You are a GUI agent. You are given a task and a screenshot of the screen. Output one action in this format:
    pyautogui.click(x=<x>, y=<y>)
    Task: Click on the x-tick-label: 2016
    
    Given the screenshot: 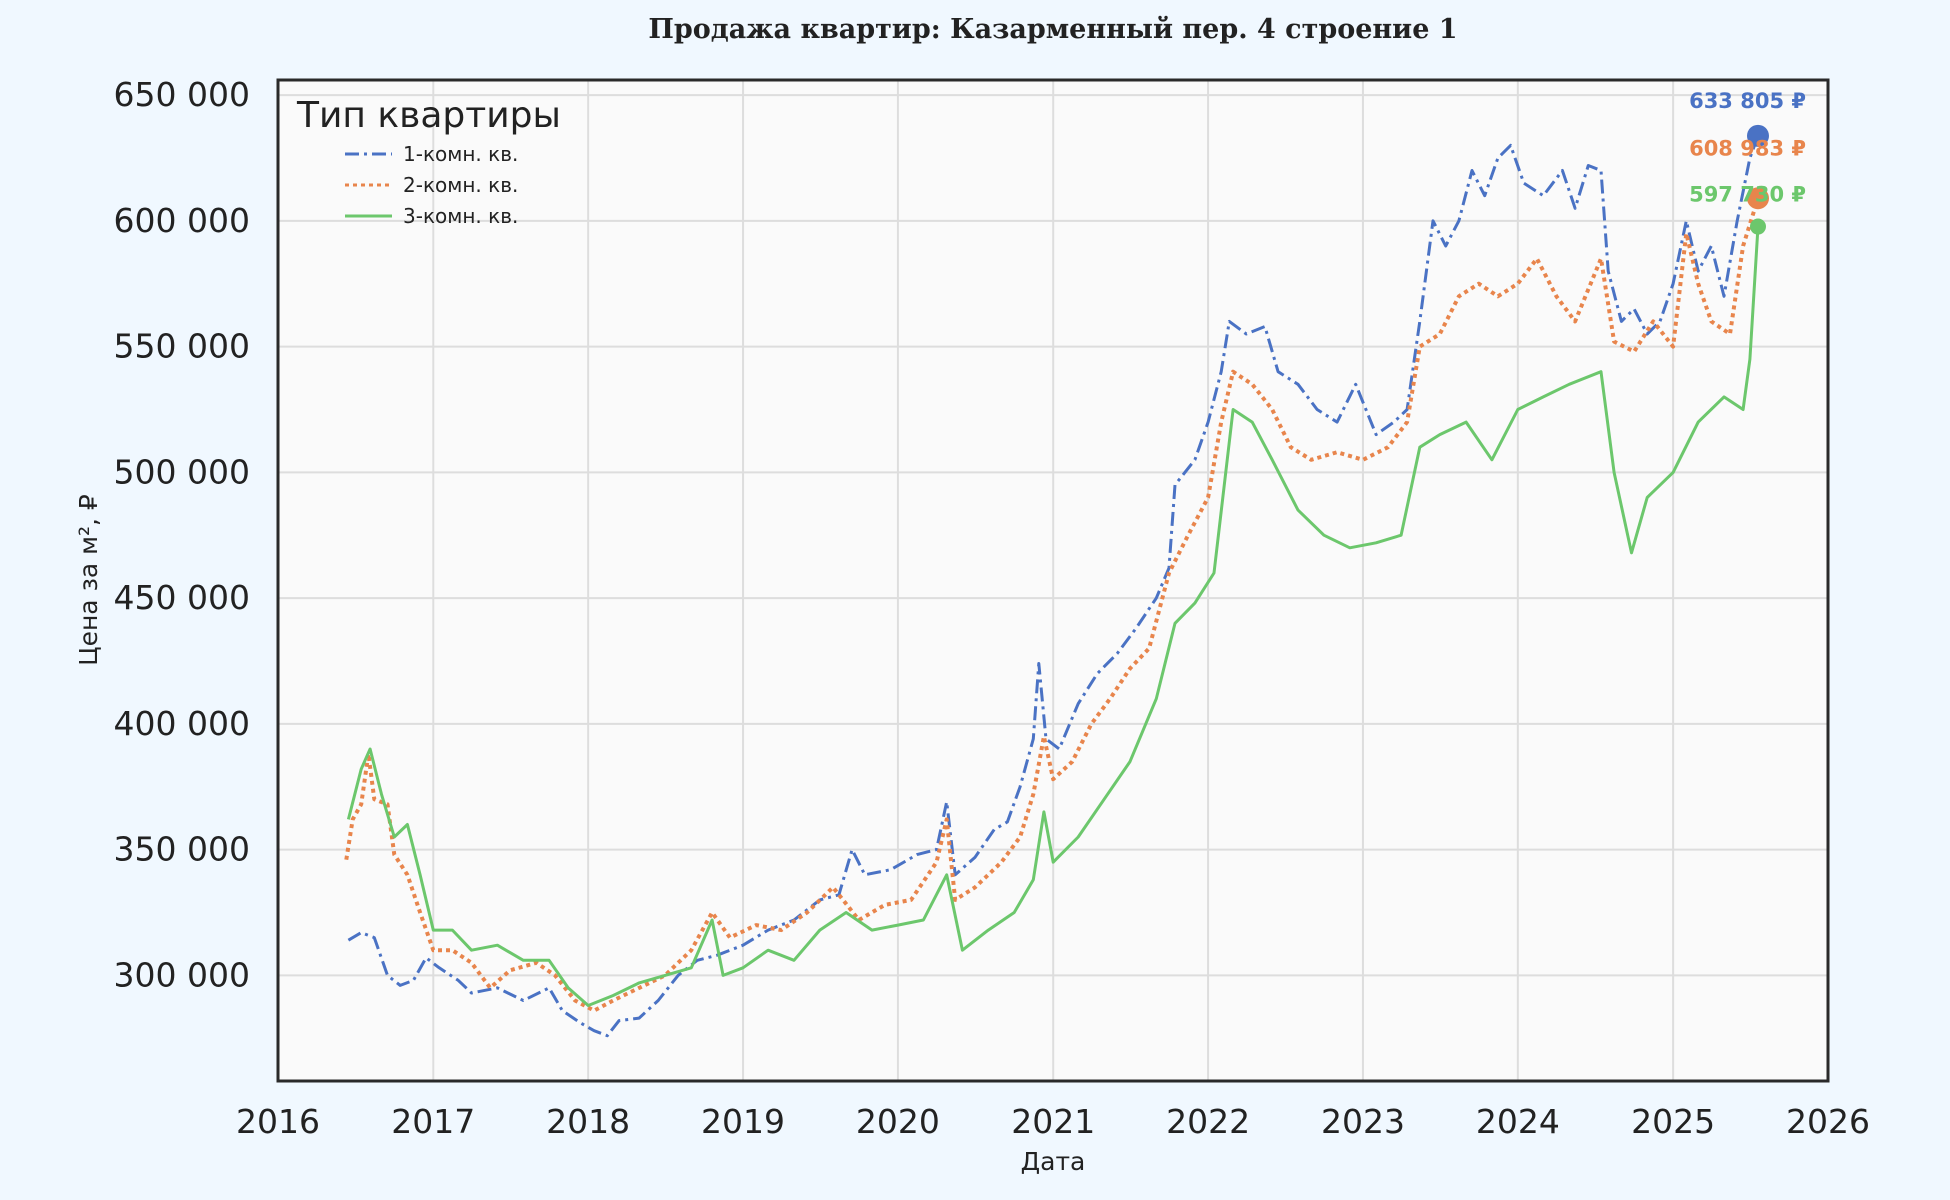 What is the action you would take?
    pyautogui.click(x=278, y=1121)
    